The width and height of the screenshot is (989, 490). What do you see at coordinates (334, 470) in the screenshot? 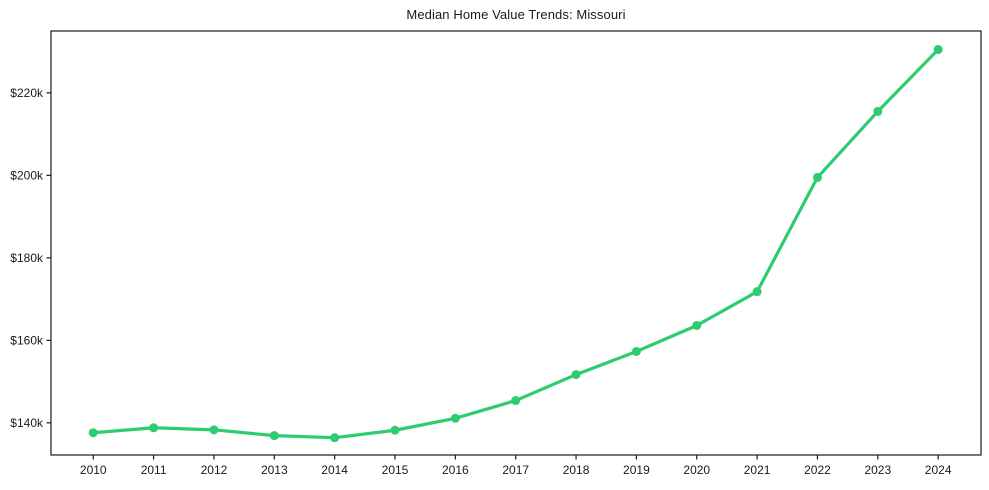
I see `x-tick-label: 2014` at bounding box center [334, 470].